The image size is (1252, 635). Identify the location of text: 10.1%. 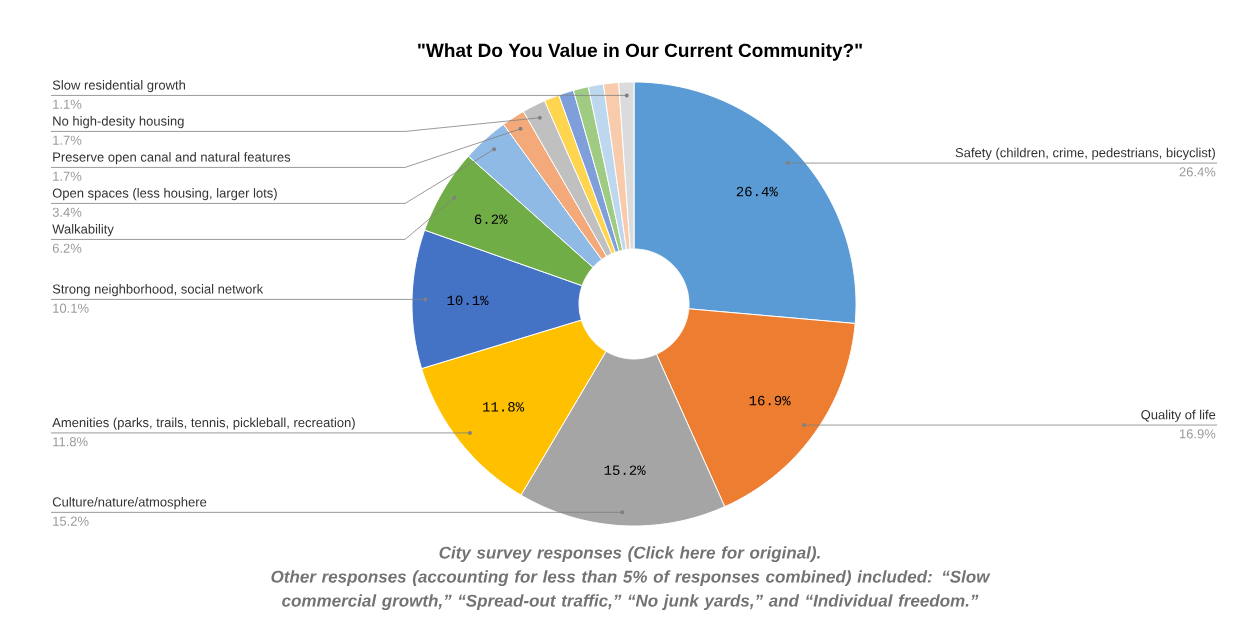
(71, 308).